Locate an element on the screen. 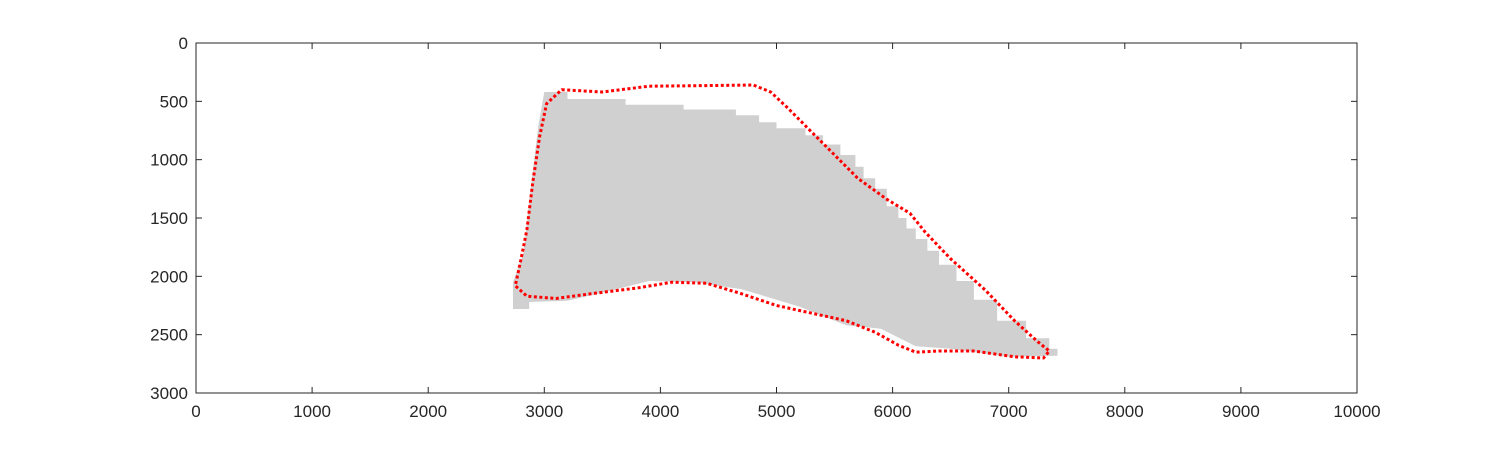 The image size is (1500, 450). y-tick-label: 2500 is located at coordinates (169, 335).